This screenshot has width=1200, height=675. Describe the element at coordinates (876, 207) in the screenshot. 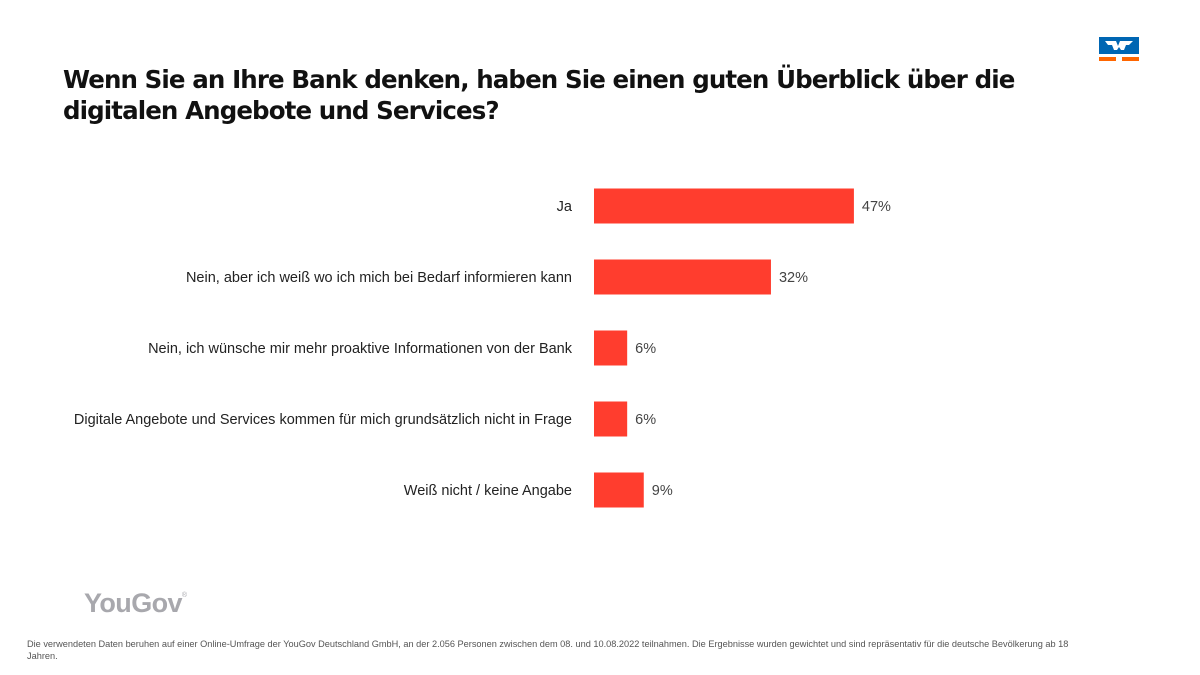

I see `value-label: 47%` at that location.